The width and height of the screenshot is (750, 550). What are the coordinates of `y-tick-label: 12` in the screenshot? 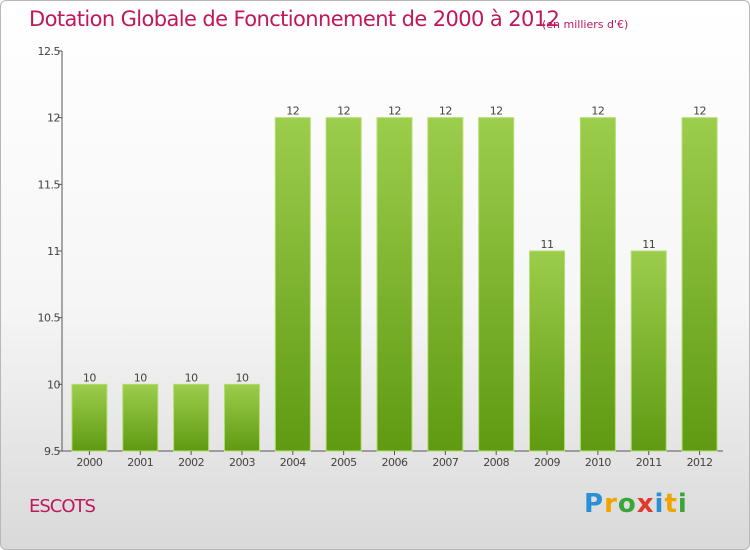 It's located at (53, 118).